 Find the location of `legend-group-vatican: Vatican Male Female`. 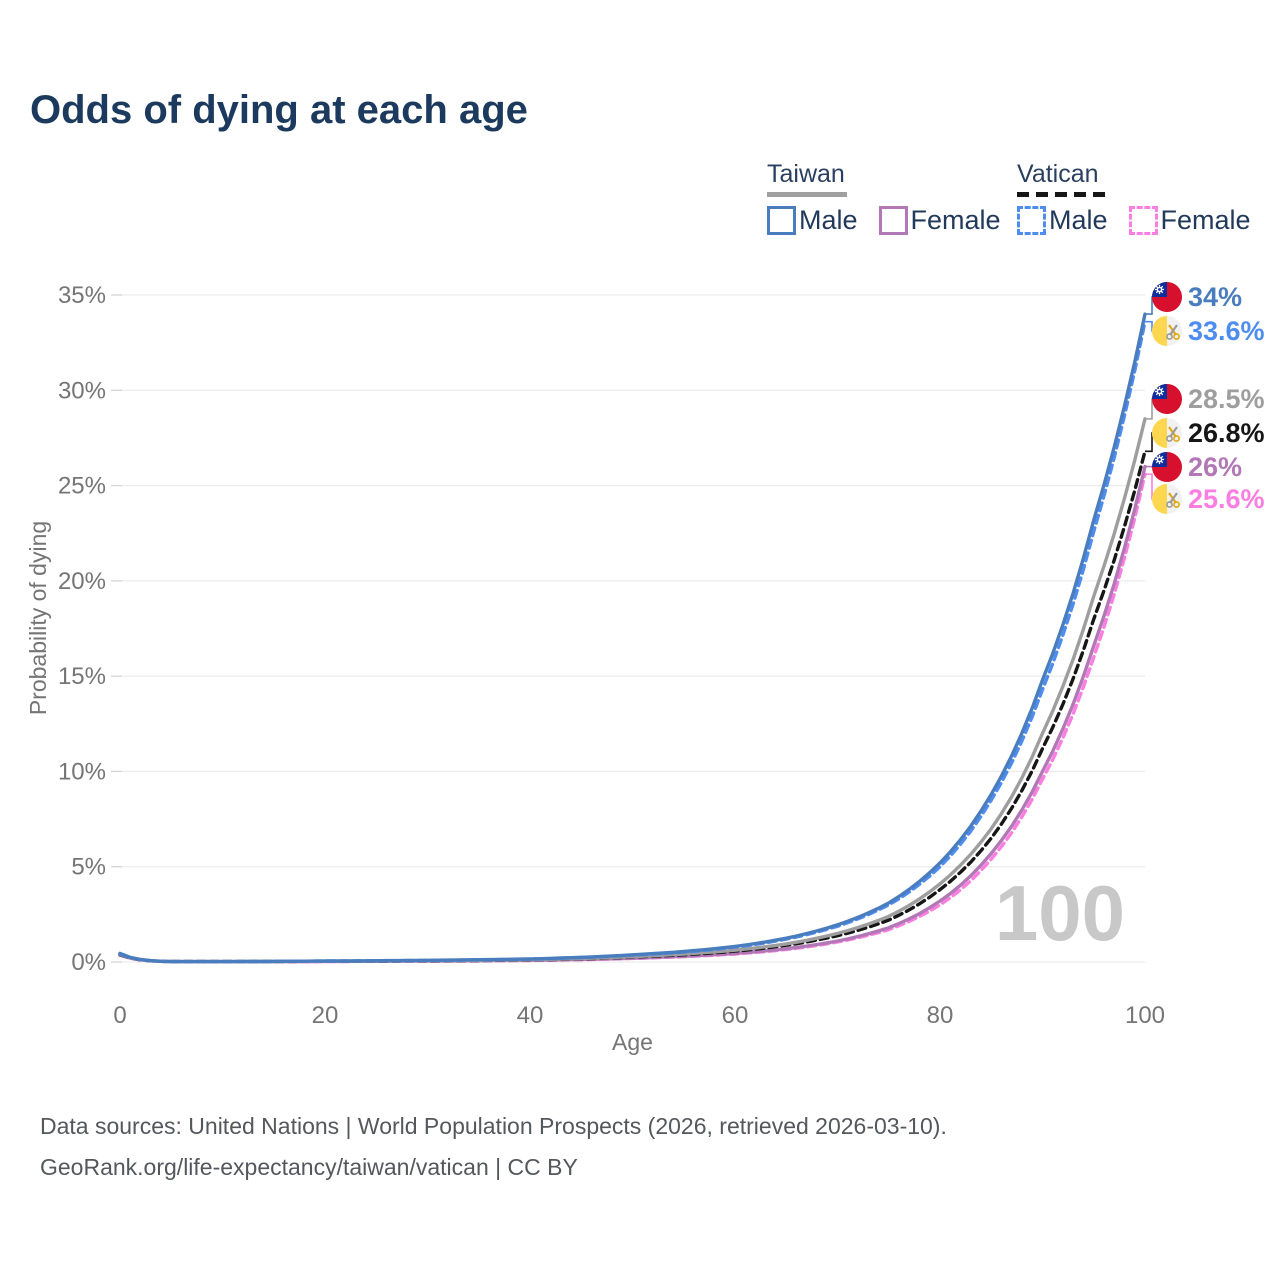

legend-group-vatican: Vatican Male Female is located at coordinates (1134, 198).